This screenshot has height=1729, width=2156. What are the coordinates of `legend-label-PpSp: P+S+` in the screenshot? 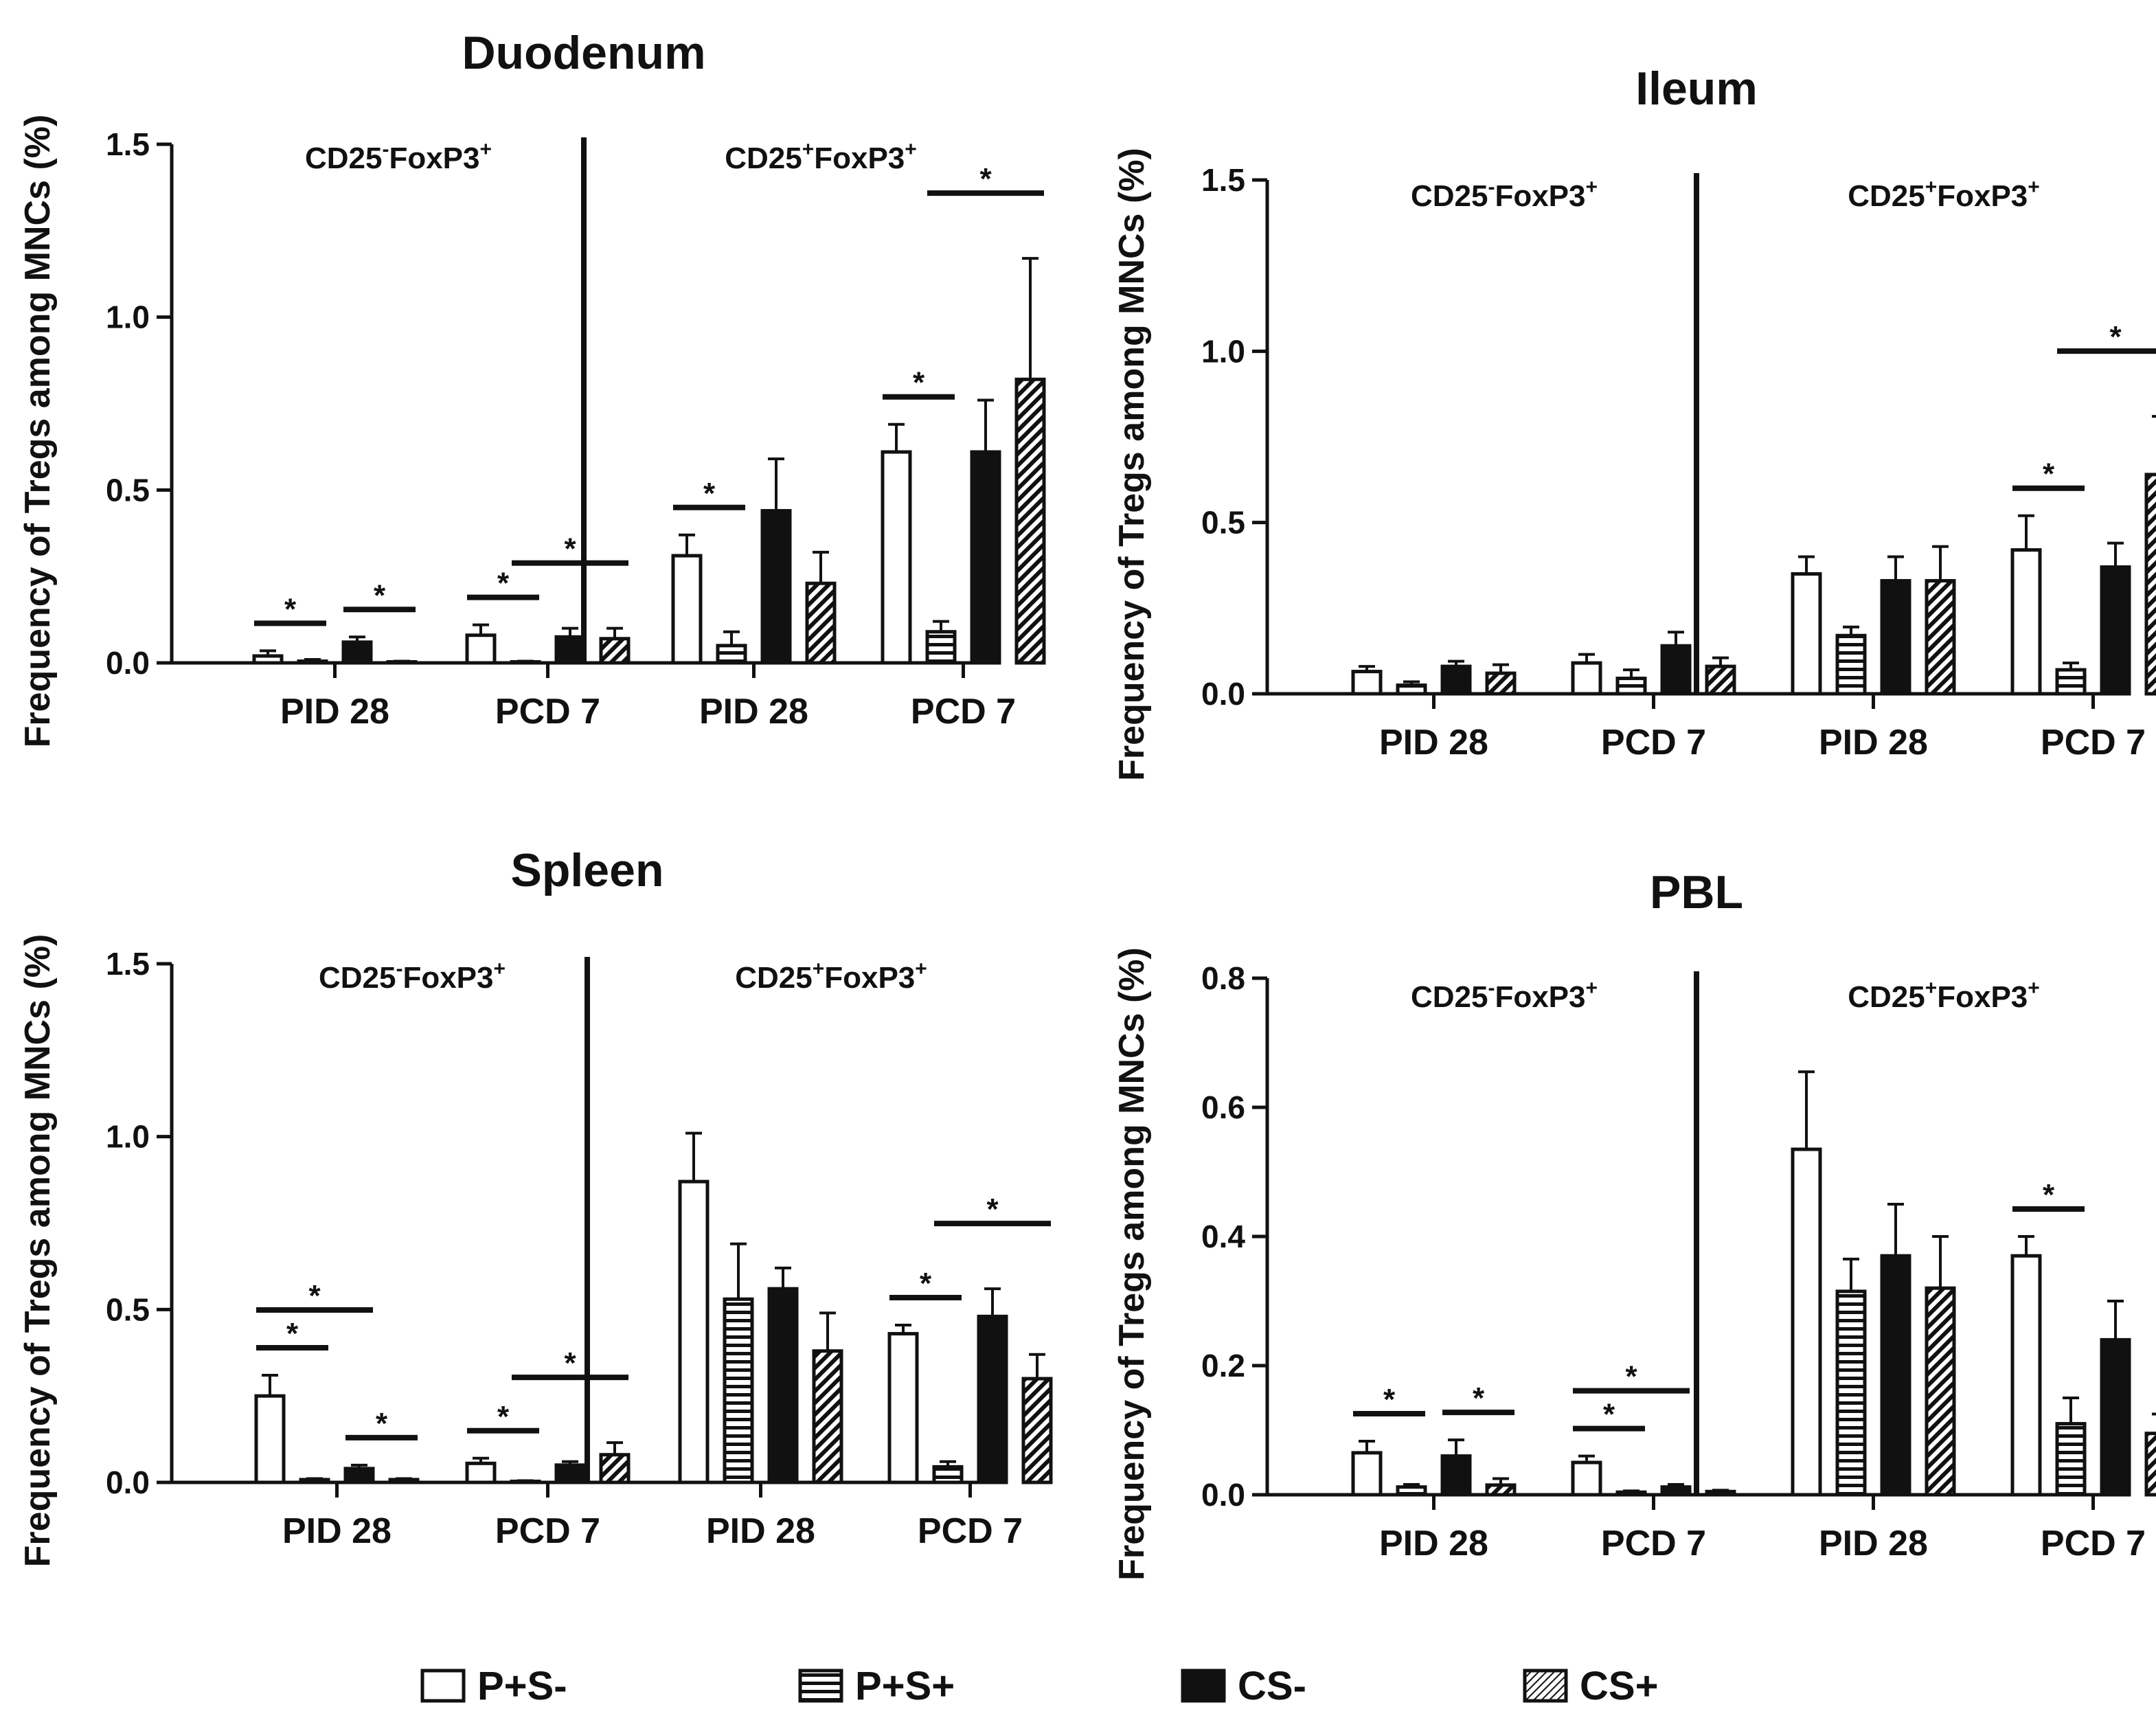 It's located at (905, 1686).